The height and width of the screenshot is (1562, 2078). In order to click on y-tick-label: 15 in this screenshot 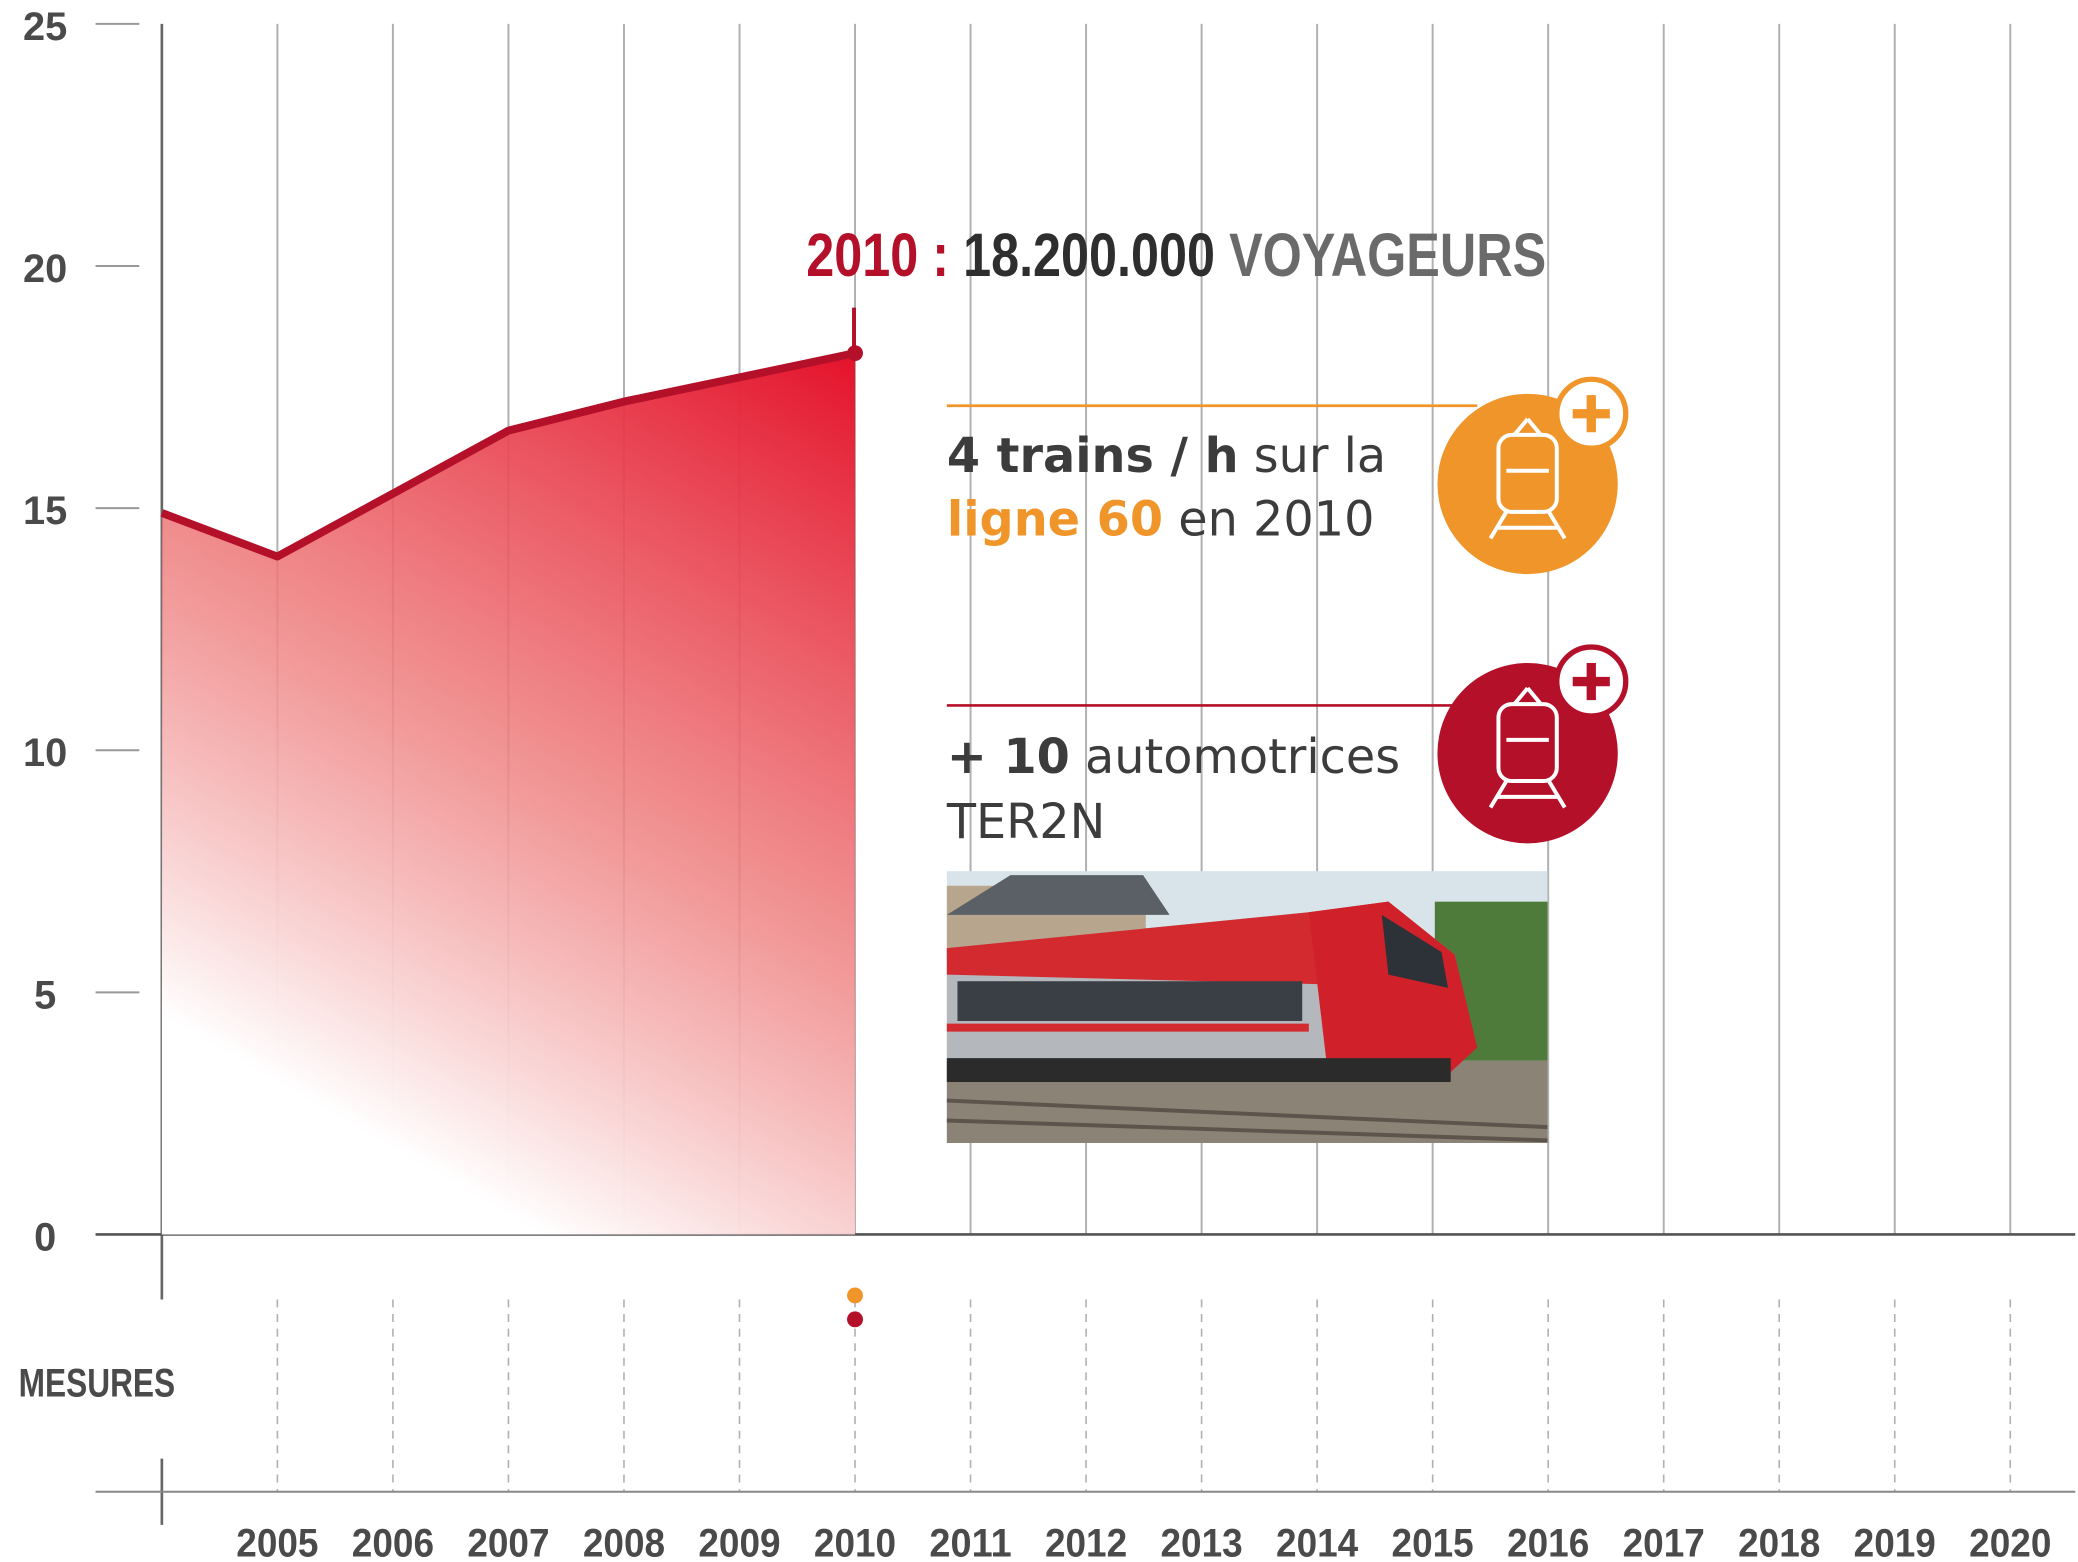, I will do `click(45, 511)`.